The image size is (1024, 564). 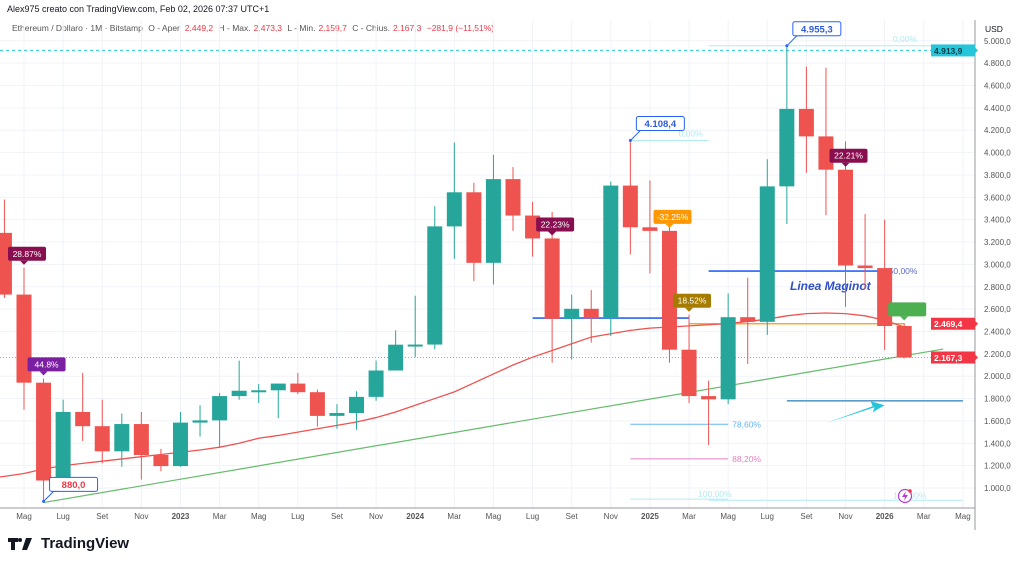 I want to click on price-axis-label-pointer, so click(x=976, y=50).